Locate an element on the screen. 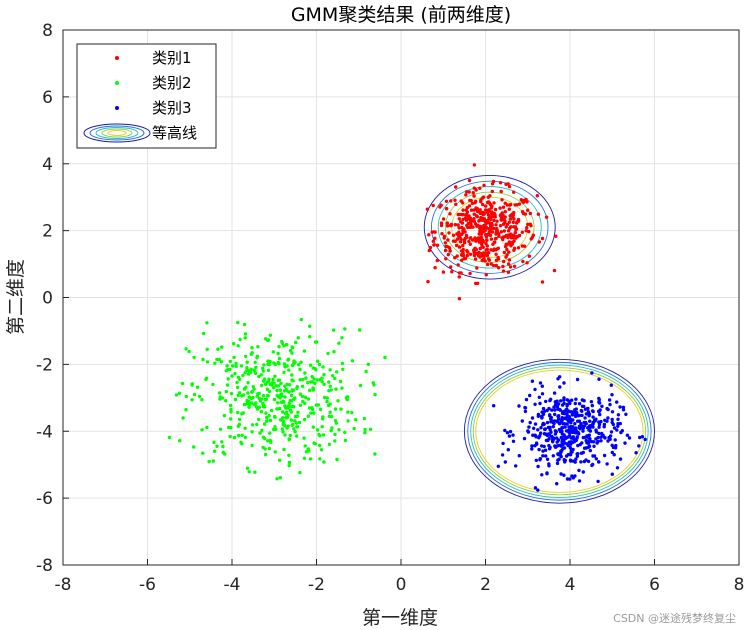 The image size is (746, 630). legend-label-series-2: 类别2 is located at coordinates (172, 83).